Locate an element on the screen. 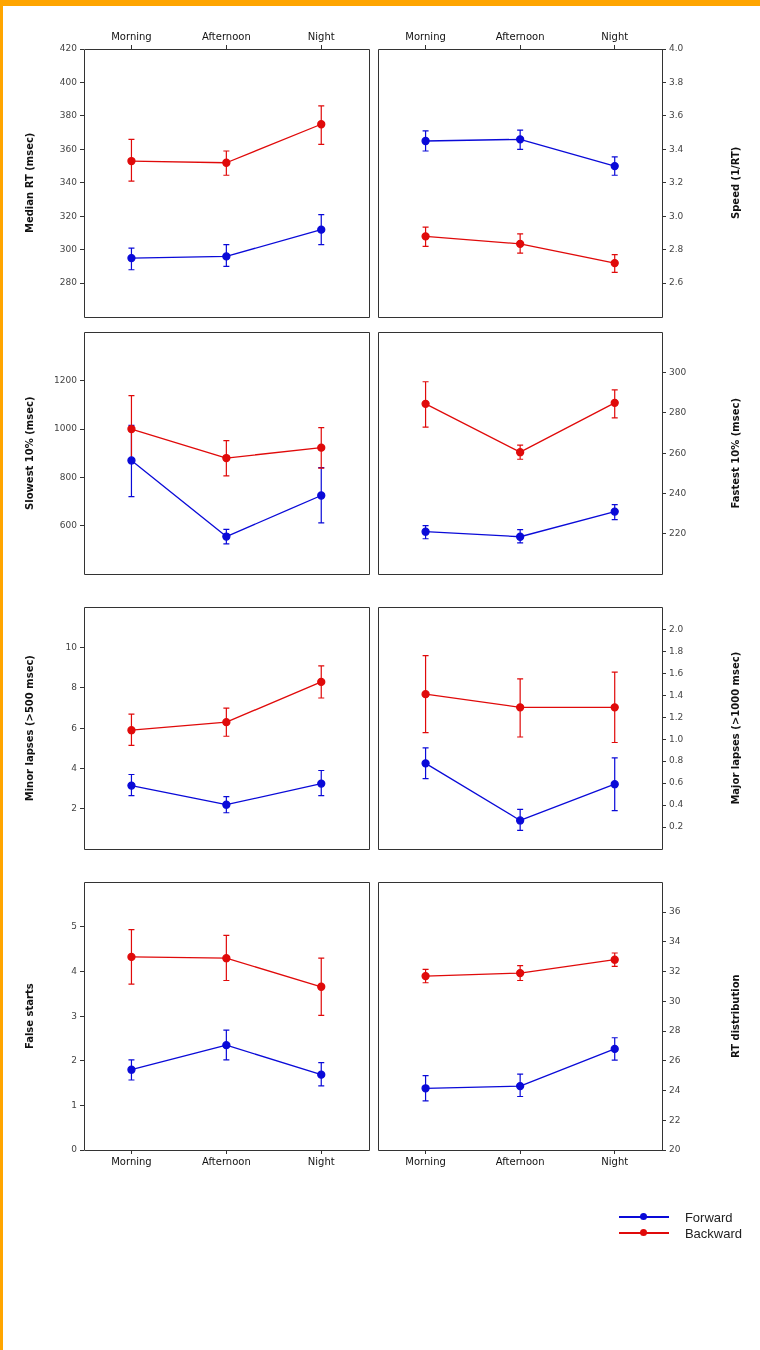 The width and height of the screenshot is (760, 1350). y-tick-label: 22 is located at coordinates (675, 1119).